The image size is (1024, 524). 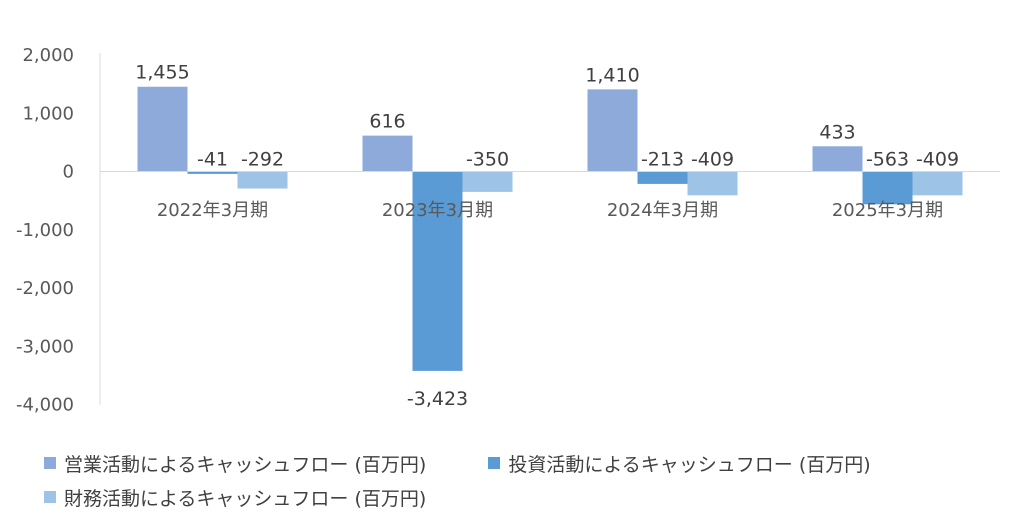 What do you see at coordinates (45, 288) in the screenshot?
I see `y-tick-label: -2,000` at bounding box center [45, 288].